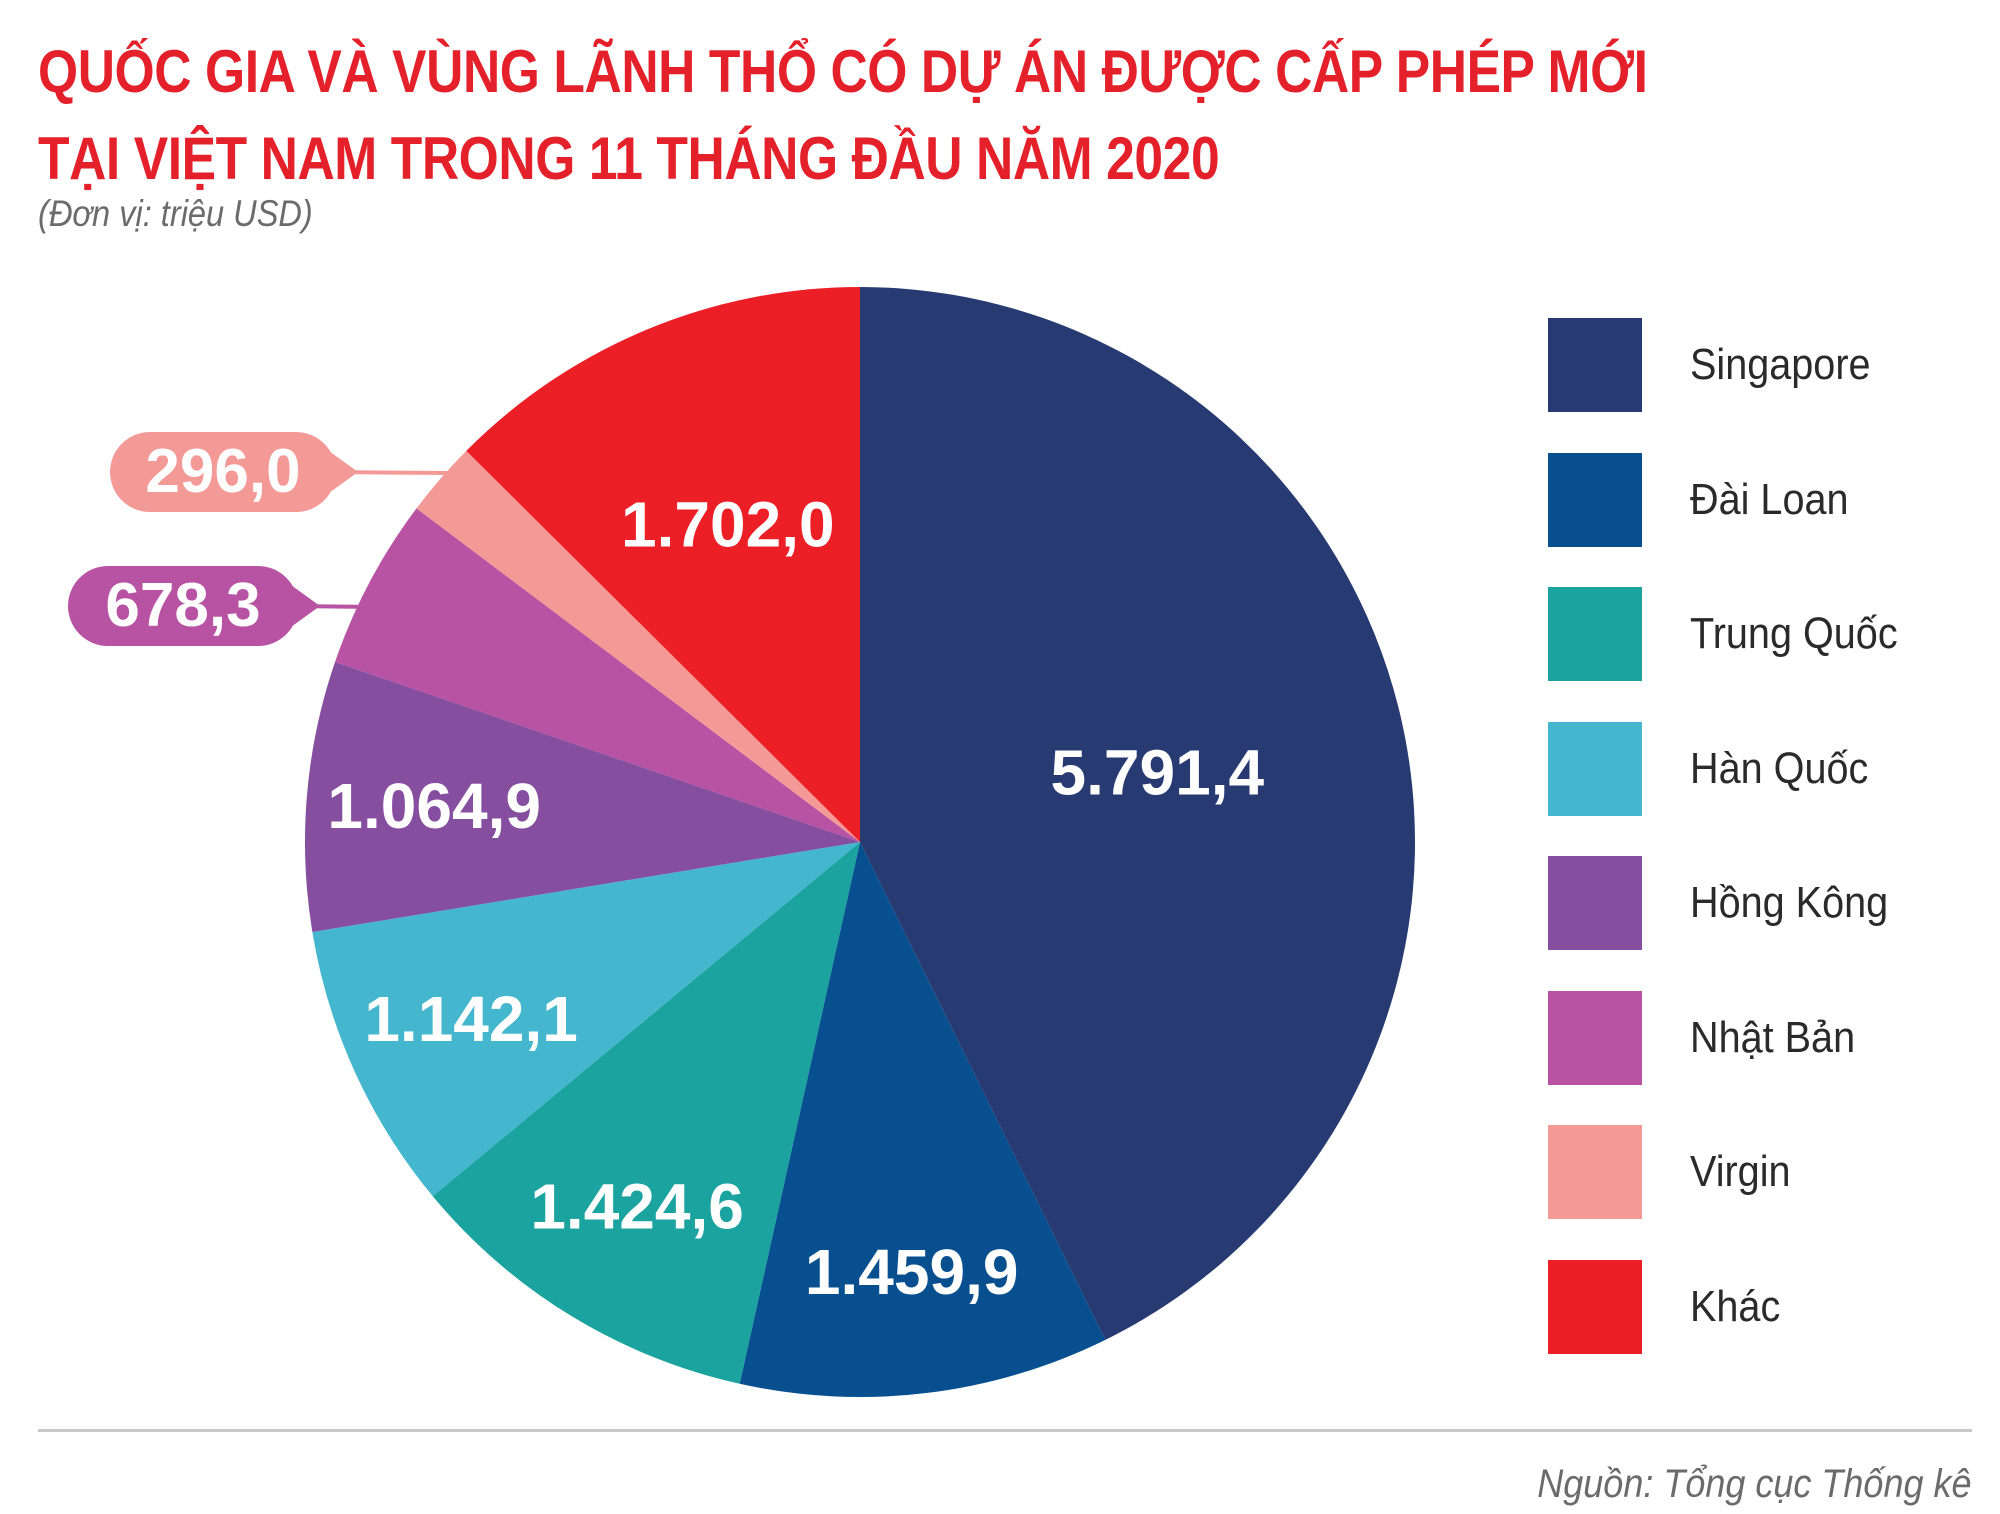 This screenshot has height=1514, width=2000. I want to click on legend-label-singapore: Singapore, so click(1780, 364).